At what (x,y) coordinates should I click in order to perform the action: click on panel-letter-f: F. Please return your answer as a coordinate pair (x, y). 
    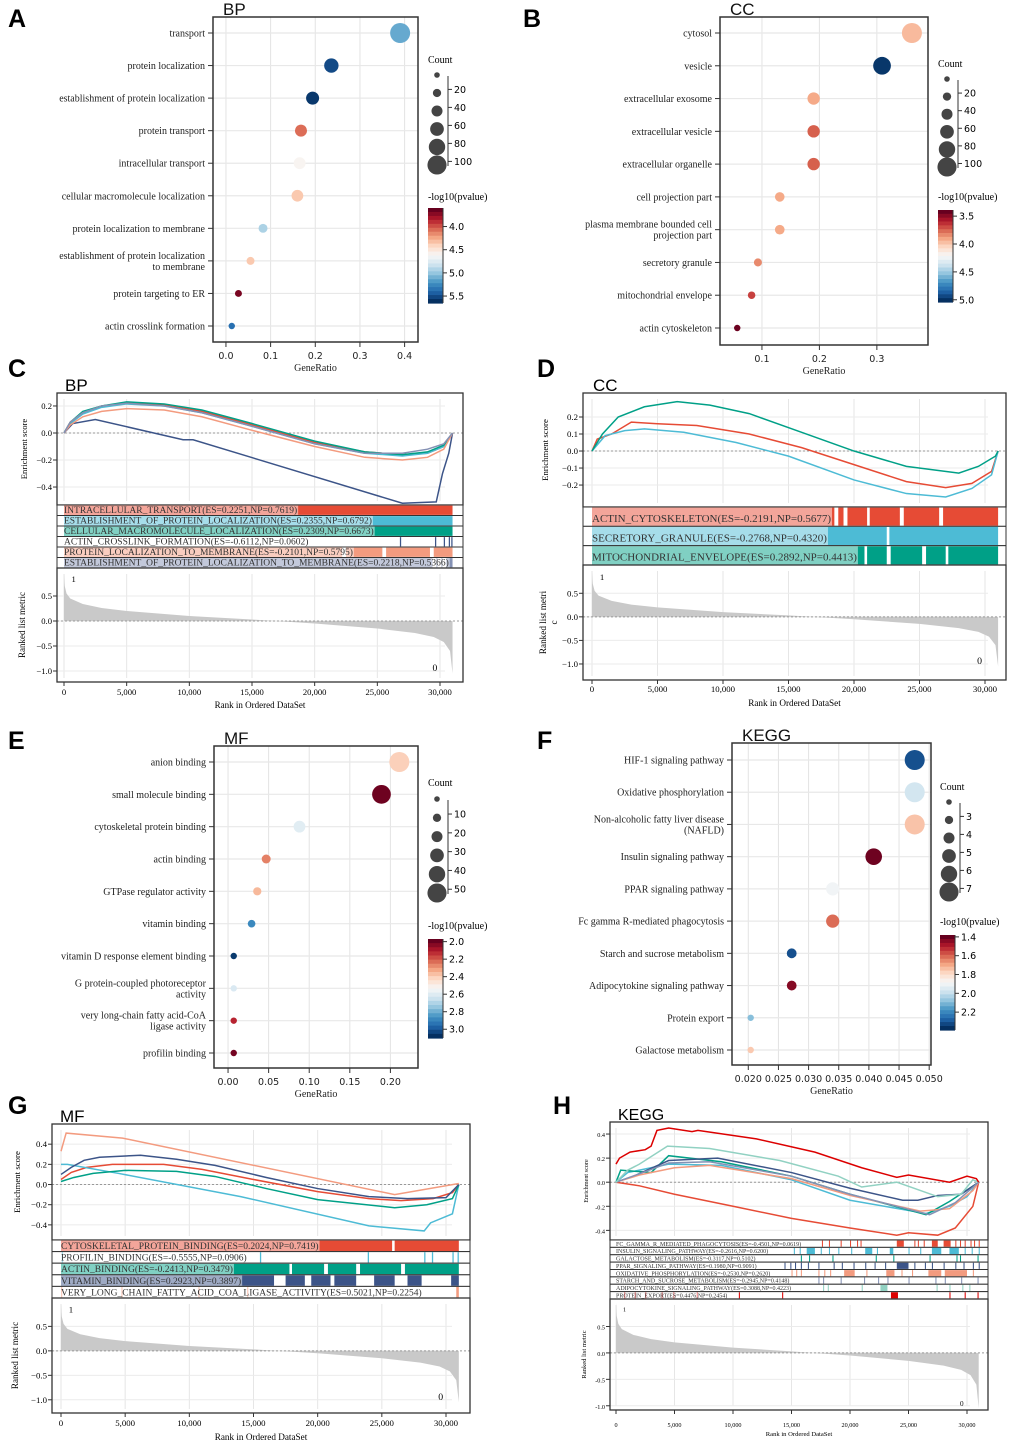
    Looking at the image, I should click on (544, 741).